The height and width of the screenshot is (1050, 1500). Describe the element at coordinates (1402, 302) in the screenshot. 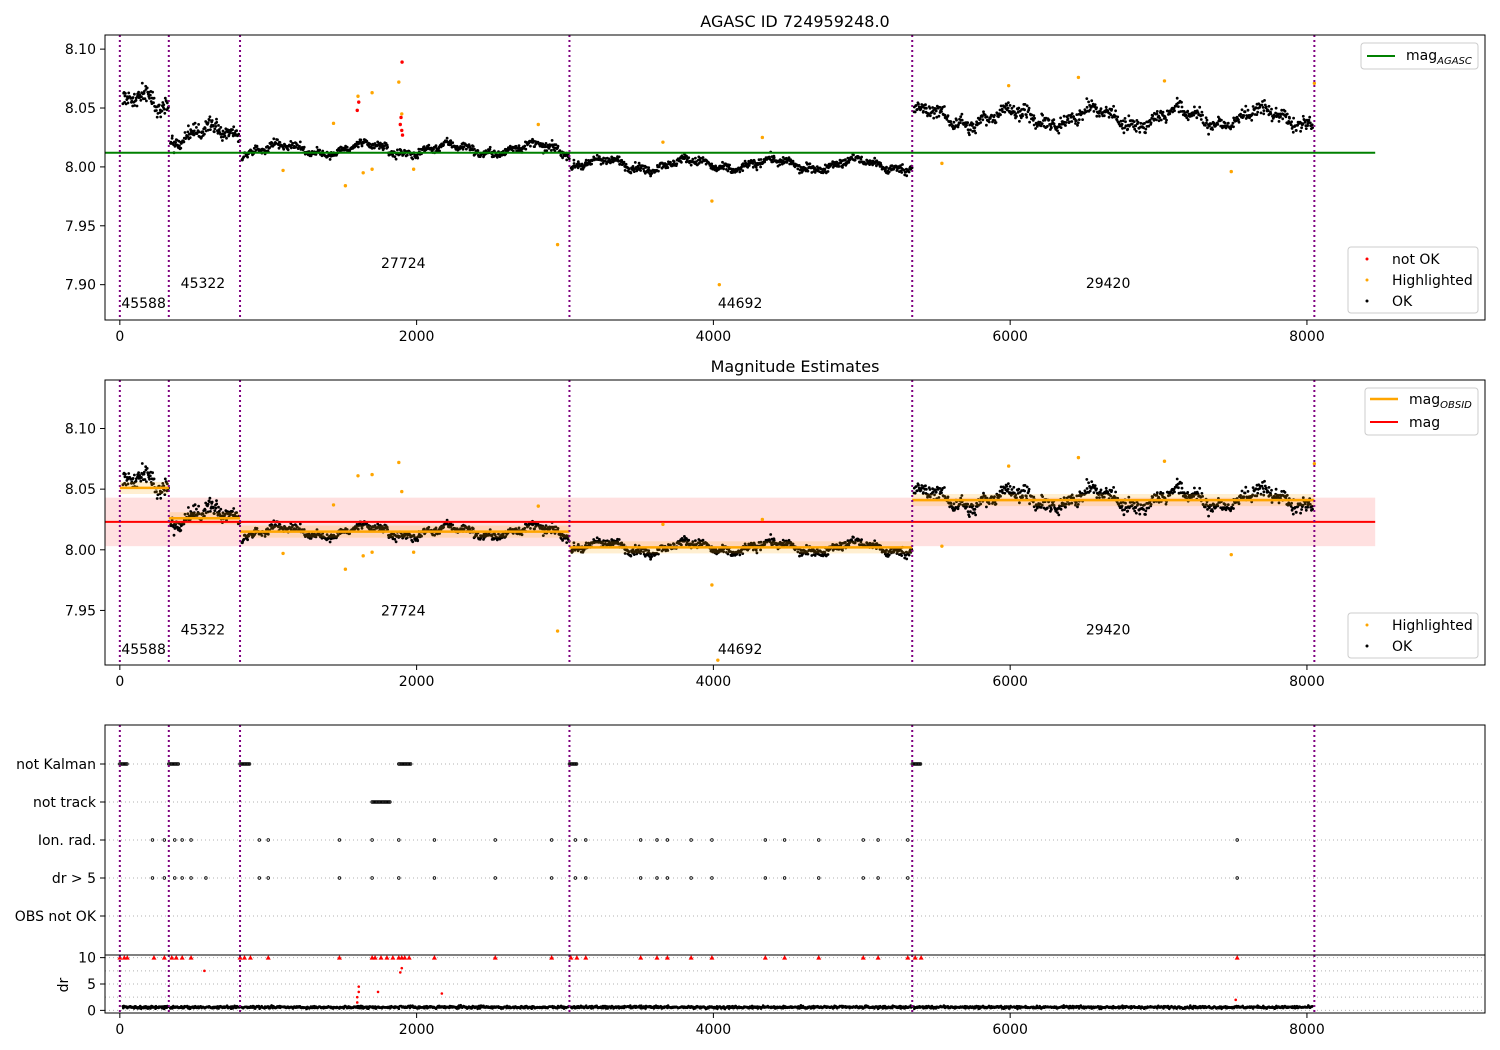

I see `legend-ok-label: OK` at that location.